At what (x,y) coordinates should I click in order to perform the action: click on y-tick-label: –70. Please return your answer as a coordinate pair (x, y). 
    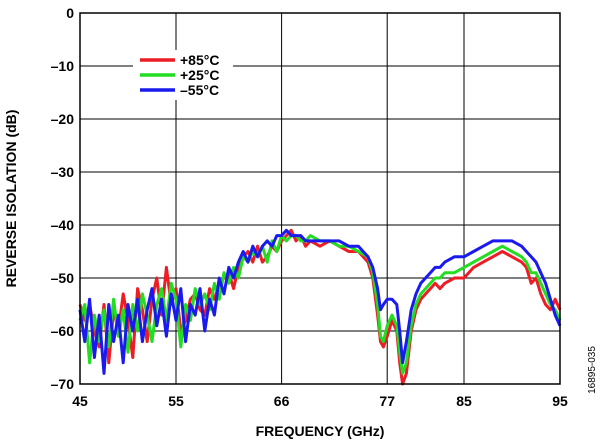
    Looking at the image, I should click on (63, 384).